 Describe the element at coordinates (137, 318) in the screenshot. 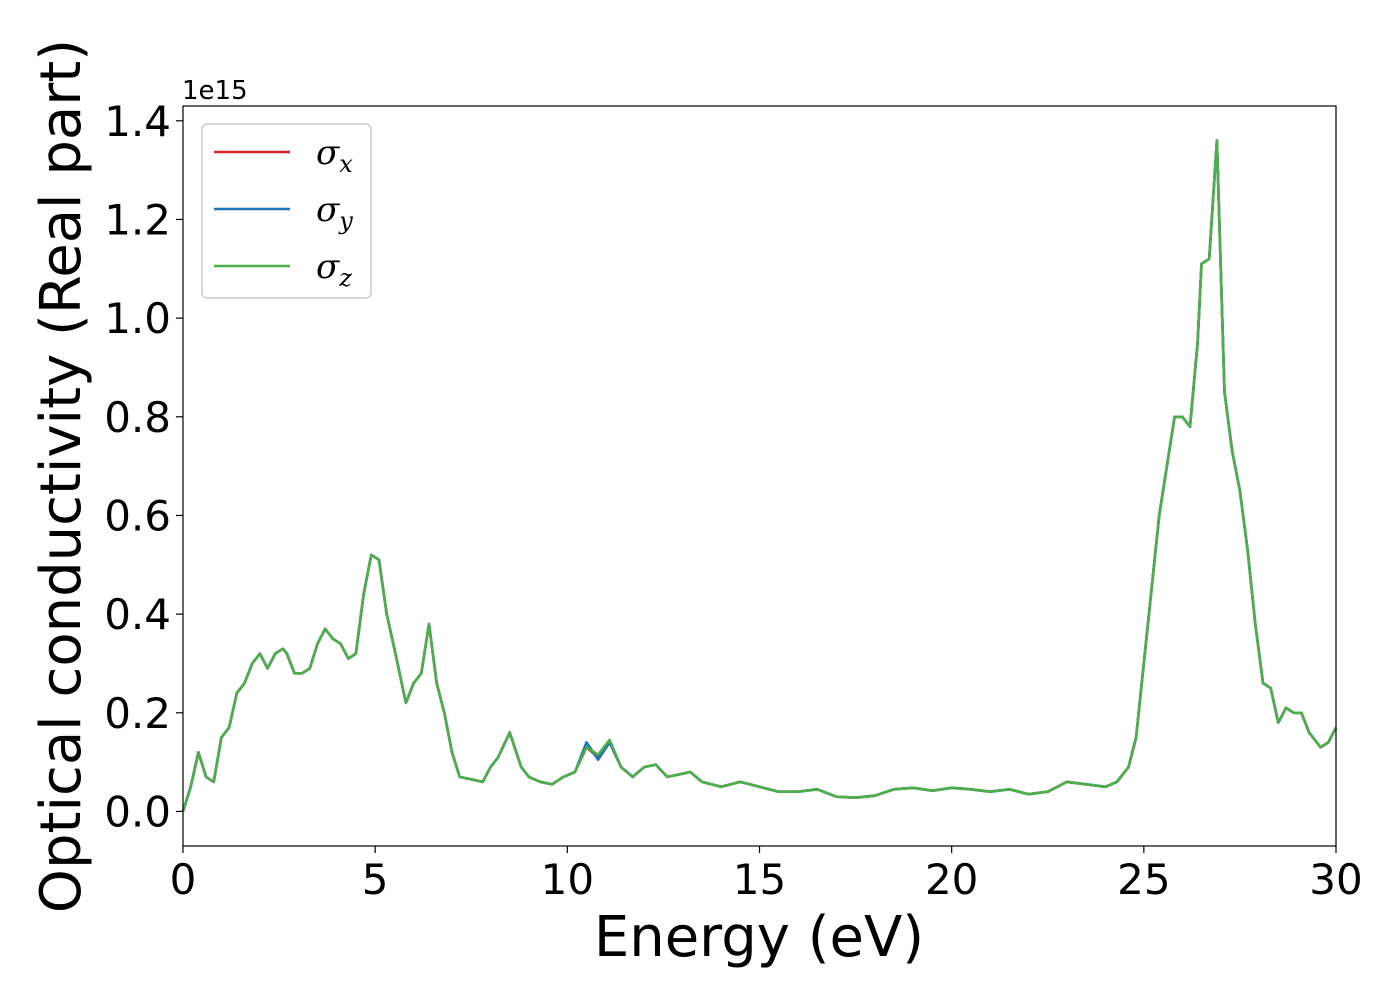

I see `y-tick-label: 1.0` at that location.